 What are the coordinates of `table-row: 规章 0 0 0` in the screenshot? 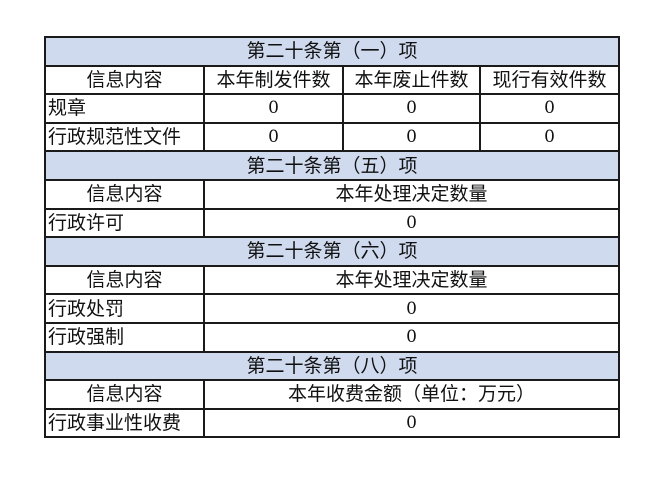 It's located at (332, 108).